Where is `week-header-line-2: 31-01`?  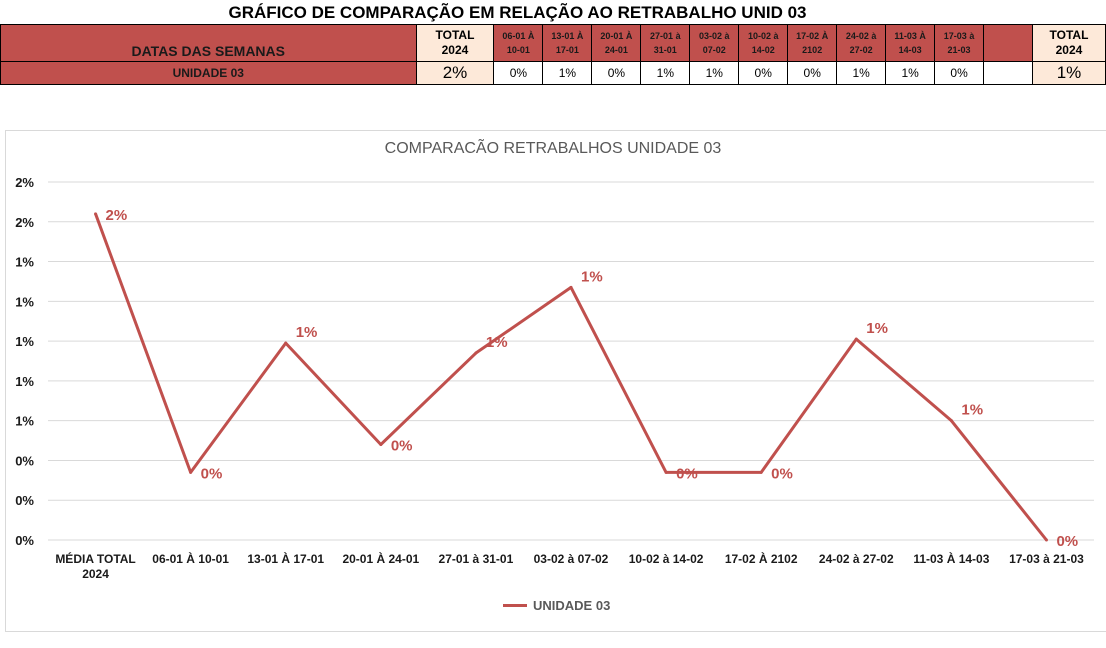
week-header-line-2: 31-01 is located at coordinates (665, 50).